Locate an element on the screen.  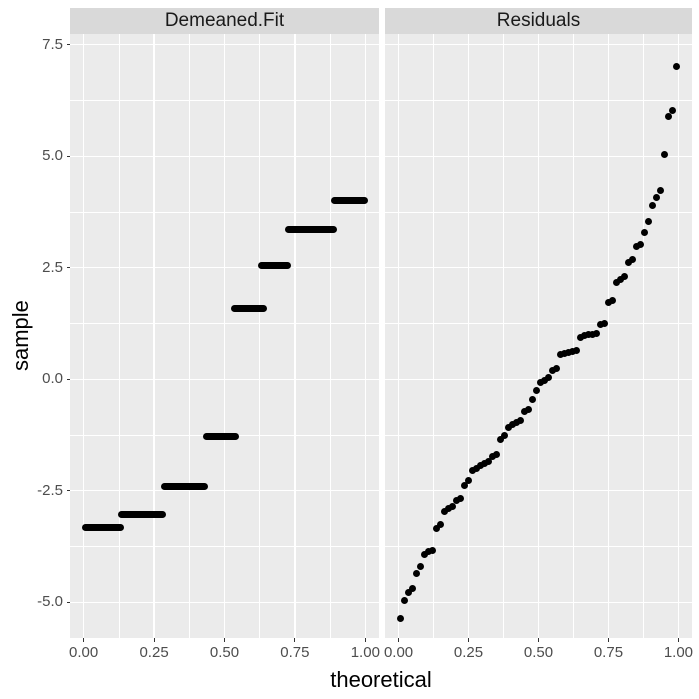
facet-strip-residuals: Residuals is located at coordinates (538, 21).